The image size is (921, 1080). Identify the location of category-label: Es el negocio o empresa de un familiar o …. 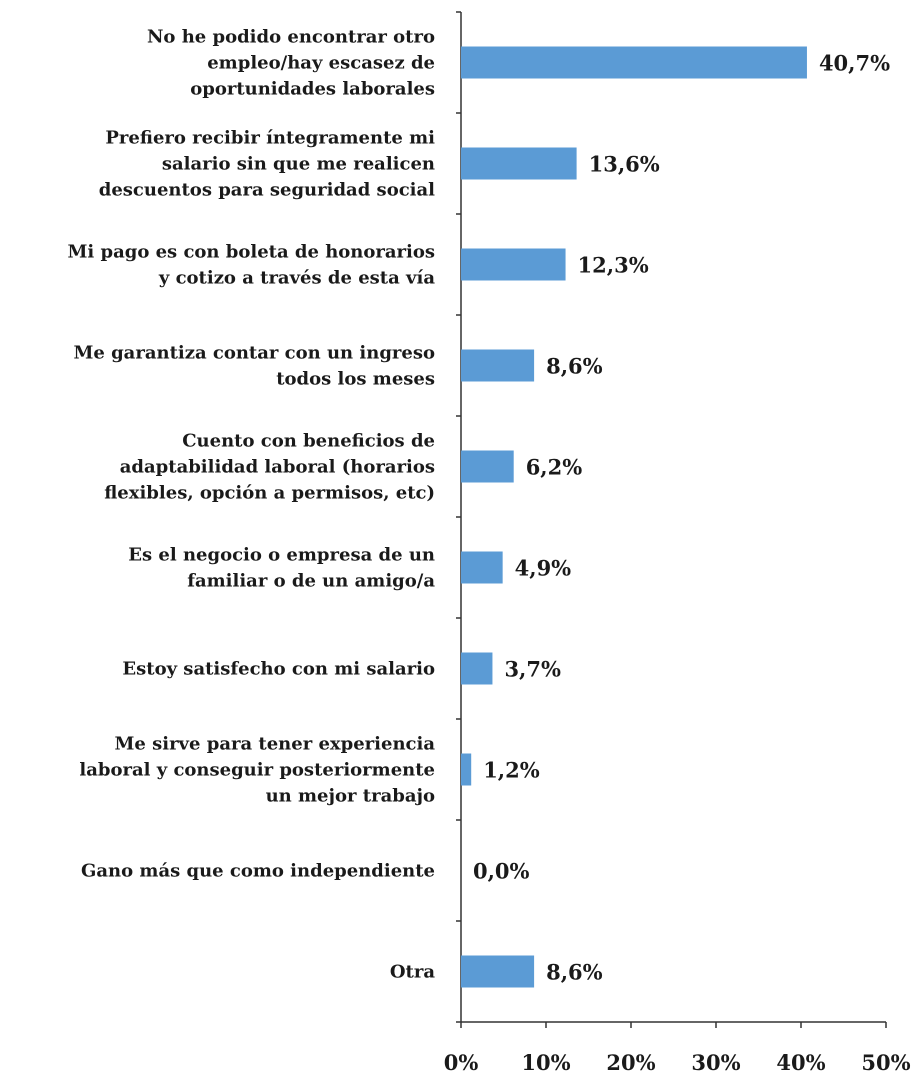
(281, 568).